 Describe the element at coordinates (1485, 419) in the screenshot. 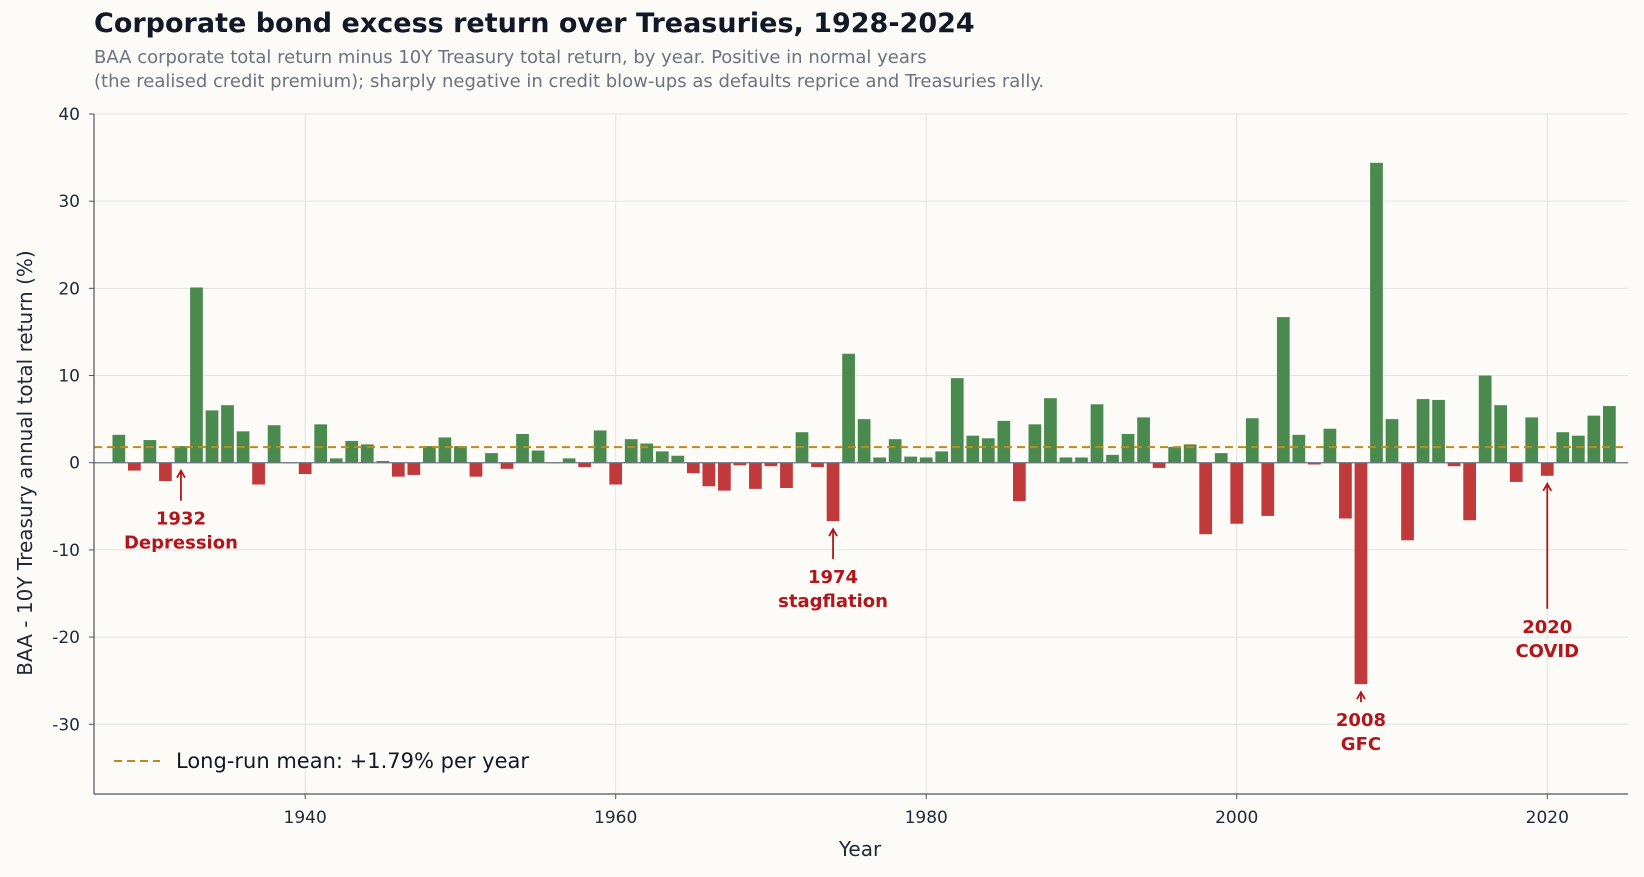

I see `bar-2016` at that location.